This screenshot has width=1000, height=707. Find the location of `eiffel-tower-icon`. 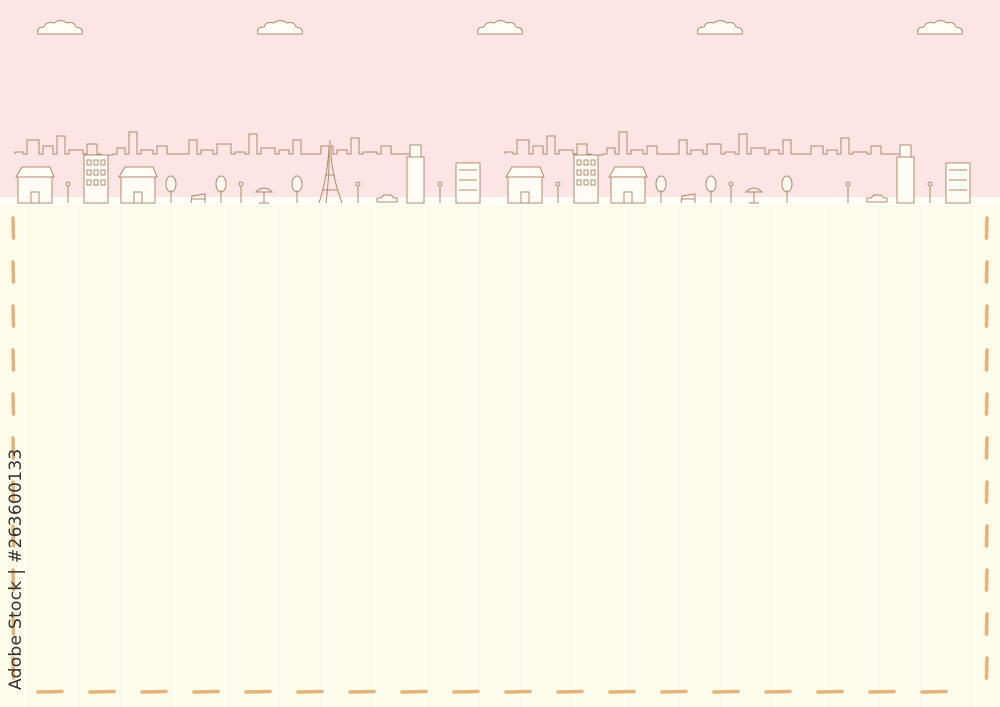

eiffel-tower-icon is located at coordinates (330, 172).